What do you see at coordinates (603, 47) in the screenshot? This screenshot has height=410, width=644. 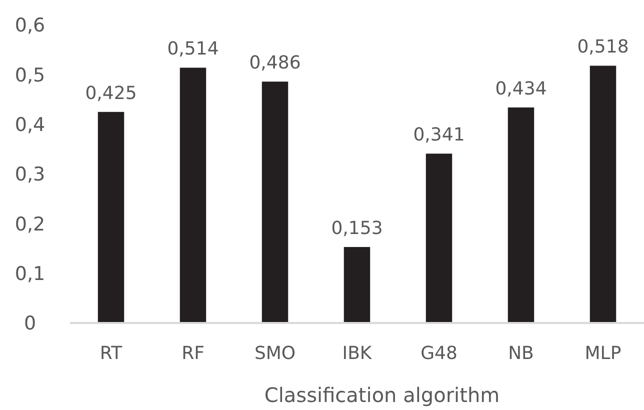 I see `data-label: 0,518` at bounding box center [603, 47].